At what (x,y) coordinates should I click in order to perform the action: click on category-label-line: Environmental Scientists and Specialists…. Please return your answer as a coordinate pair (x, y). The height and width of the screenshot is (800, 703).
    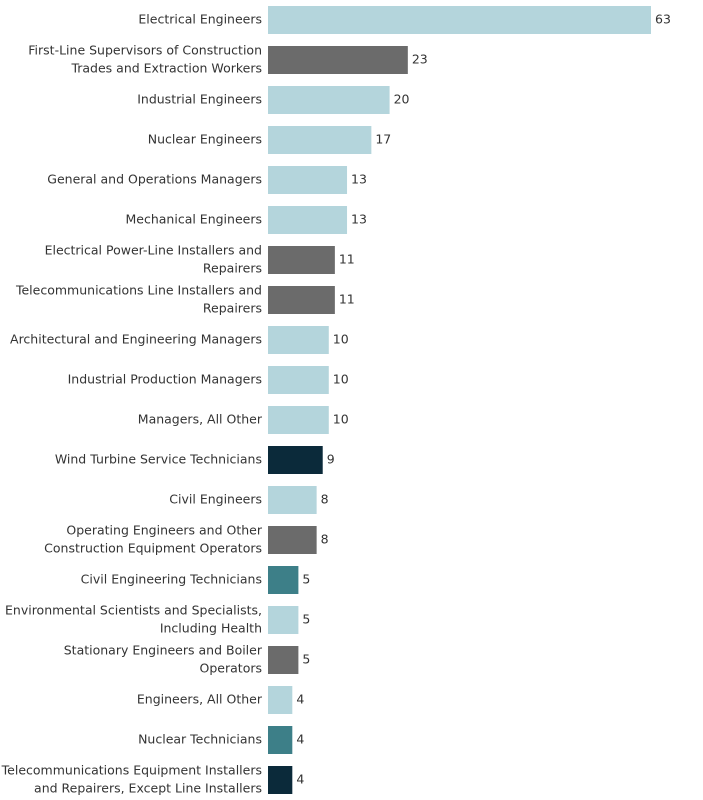
    Looking at the image, I should click on (133, 610).